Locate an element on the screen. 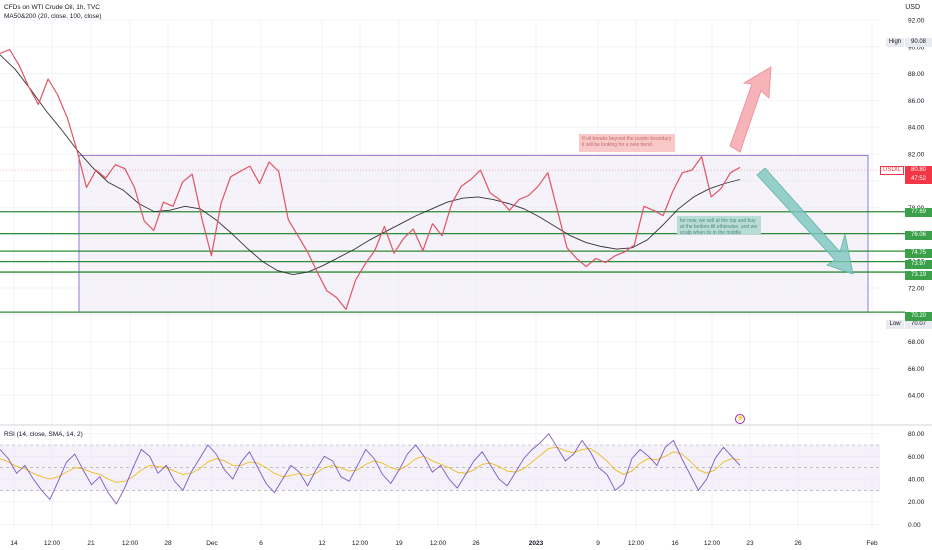 The image size is (932, 550). time-tick-label: 9 is located at coordinates (598, 543).